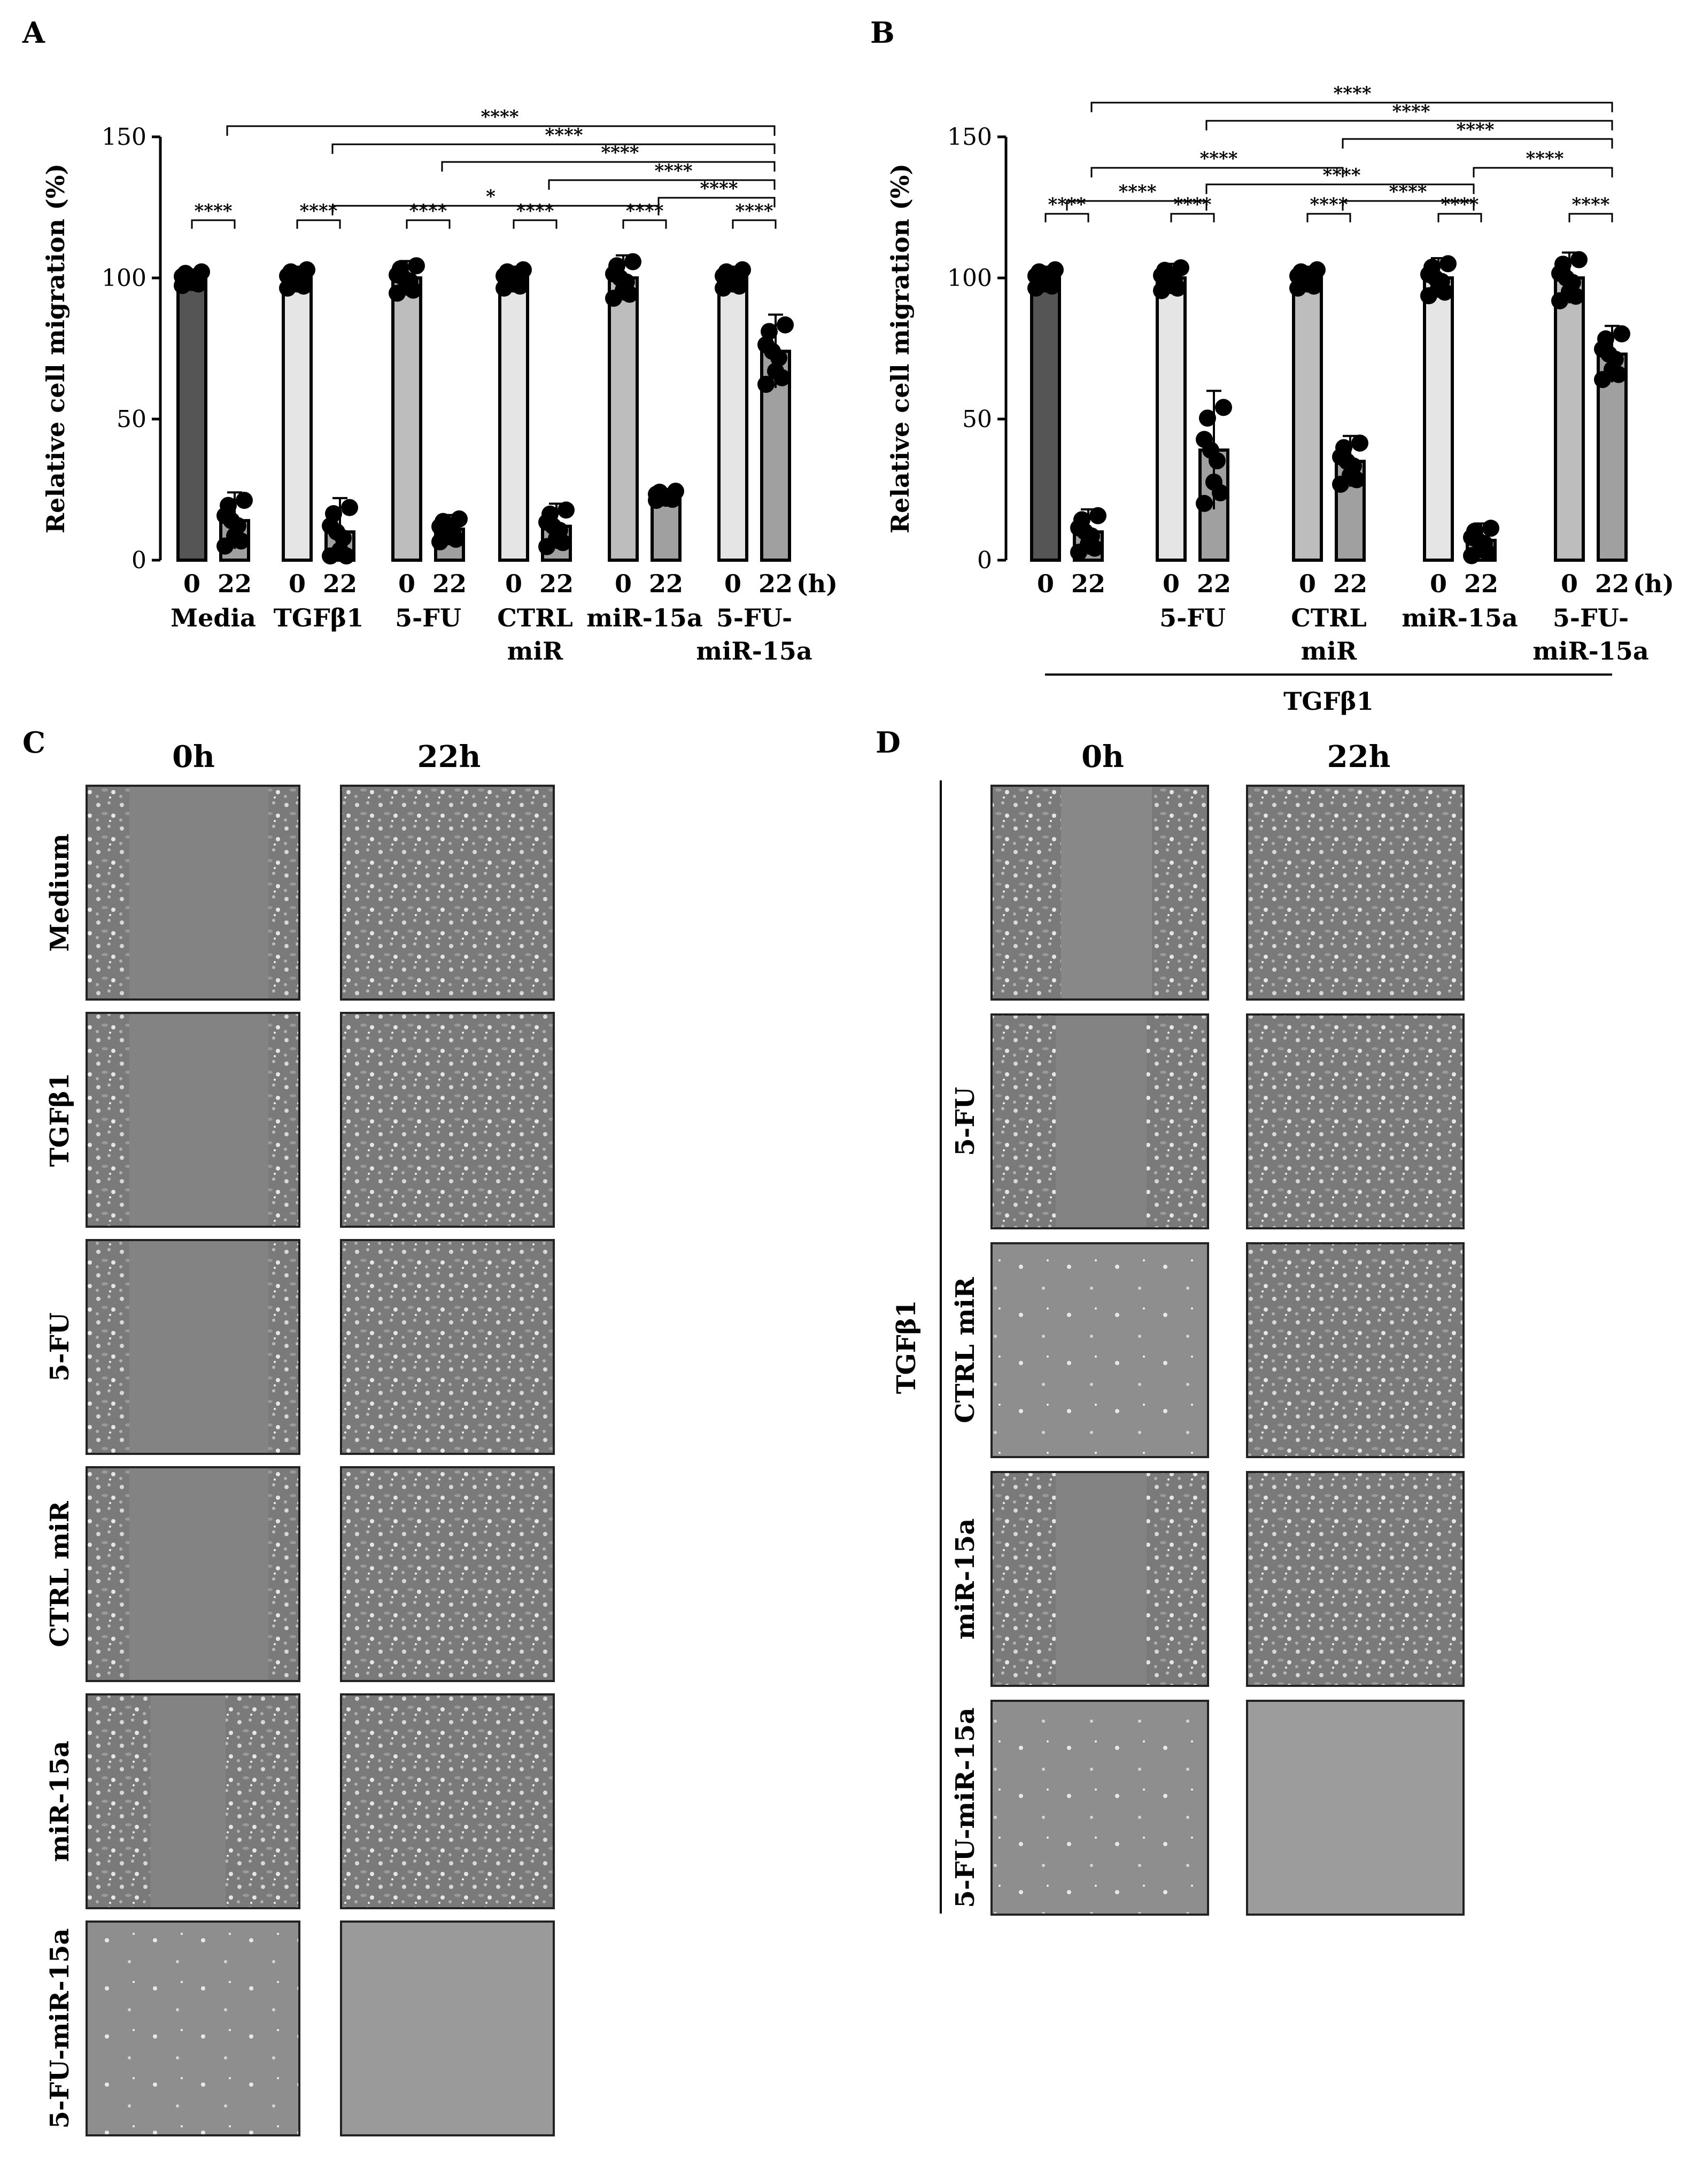 Image resolution: width=1703 pixels, height=2184 pixels. Describe the element at coordinates (947, 348) in the screenshot. I see `chart-b-axes: 0 50 100 150 Relative cell migration (%)` at that location.